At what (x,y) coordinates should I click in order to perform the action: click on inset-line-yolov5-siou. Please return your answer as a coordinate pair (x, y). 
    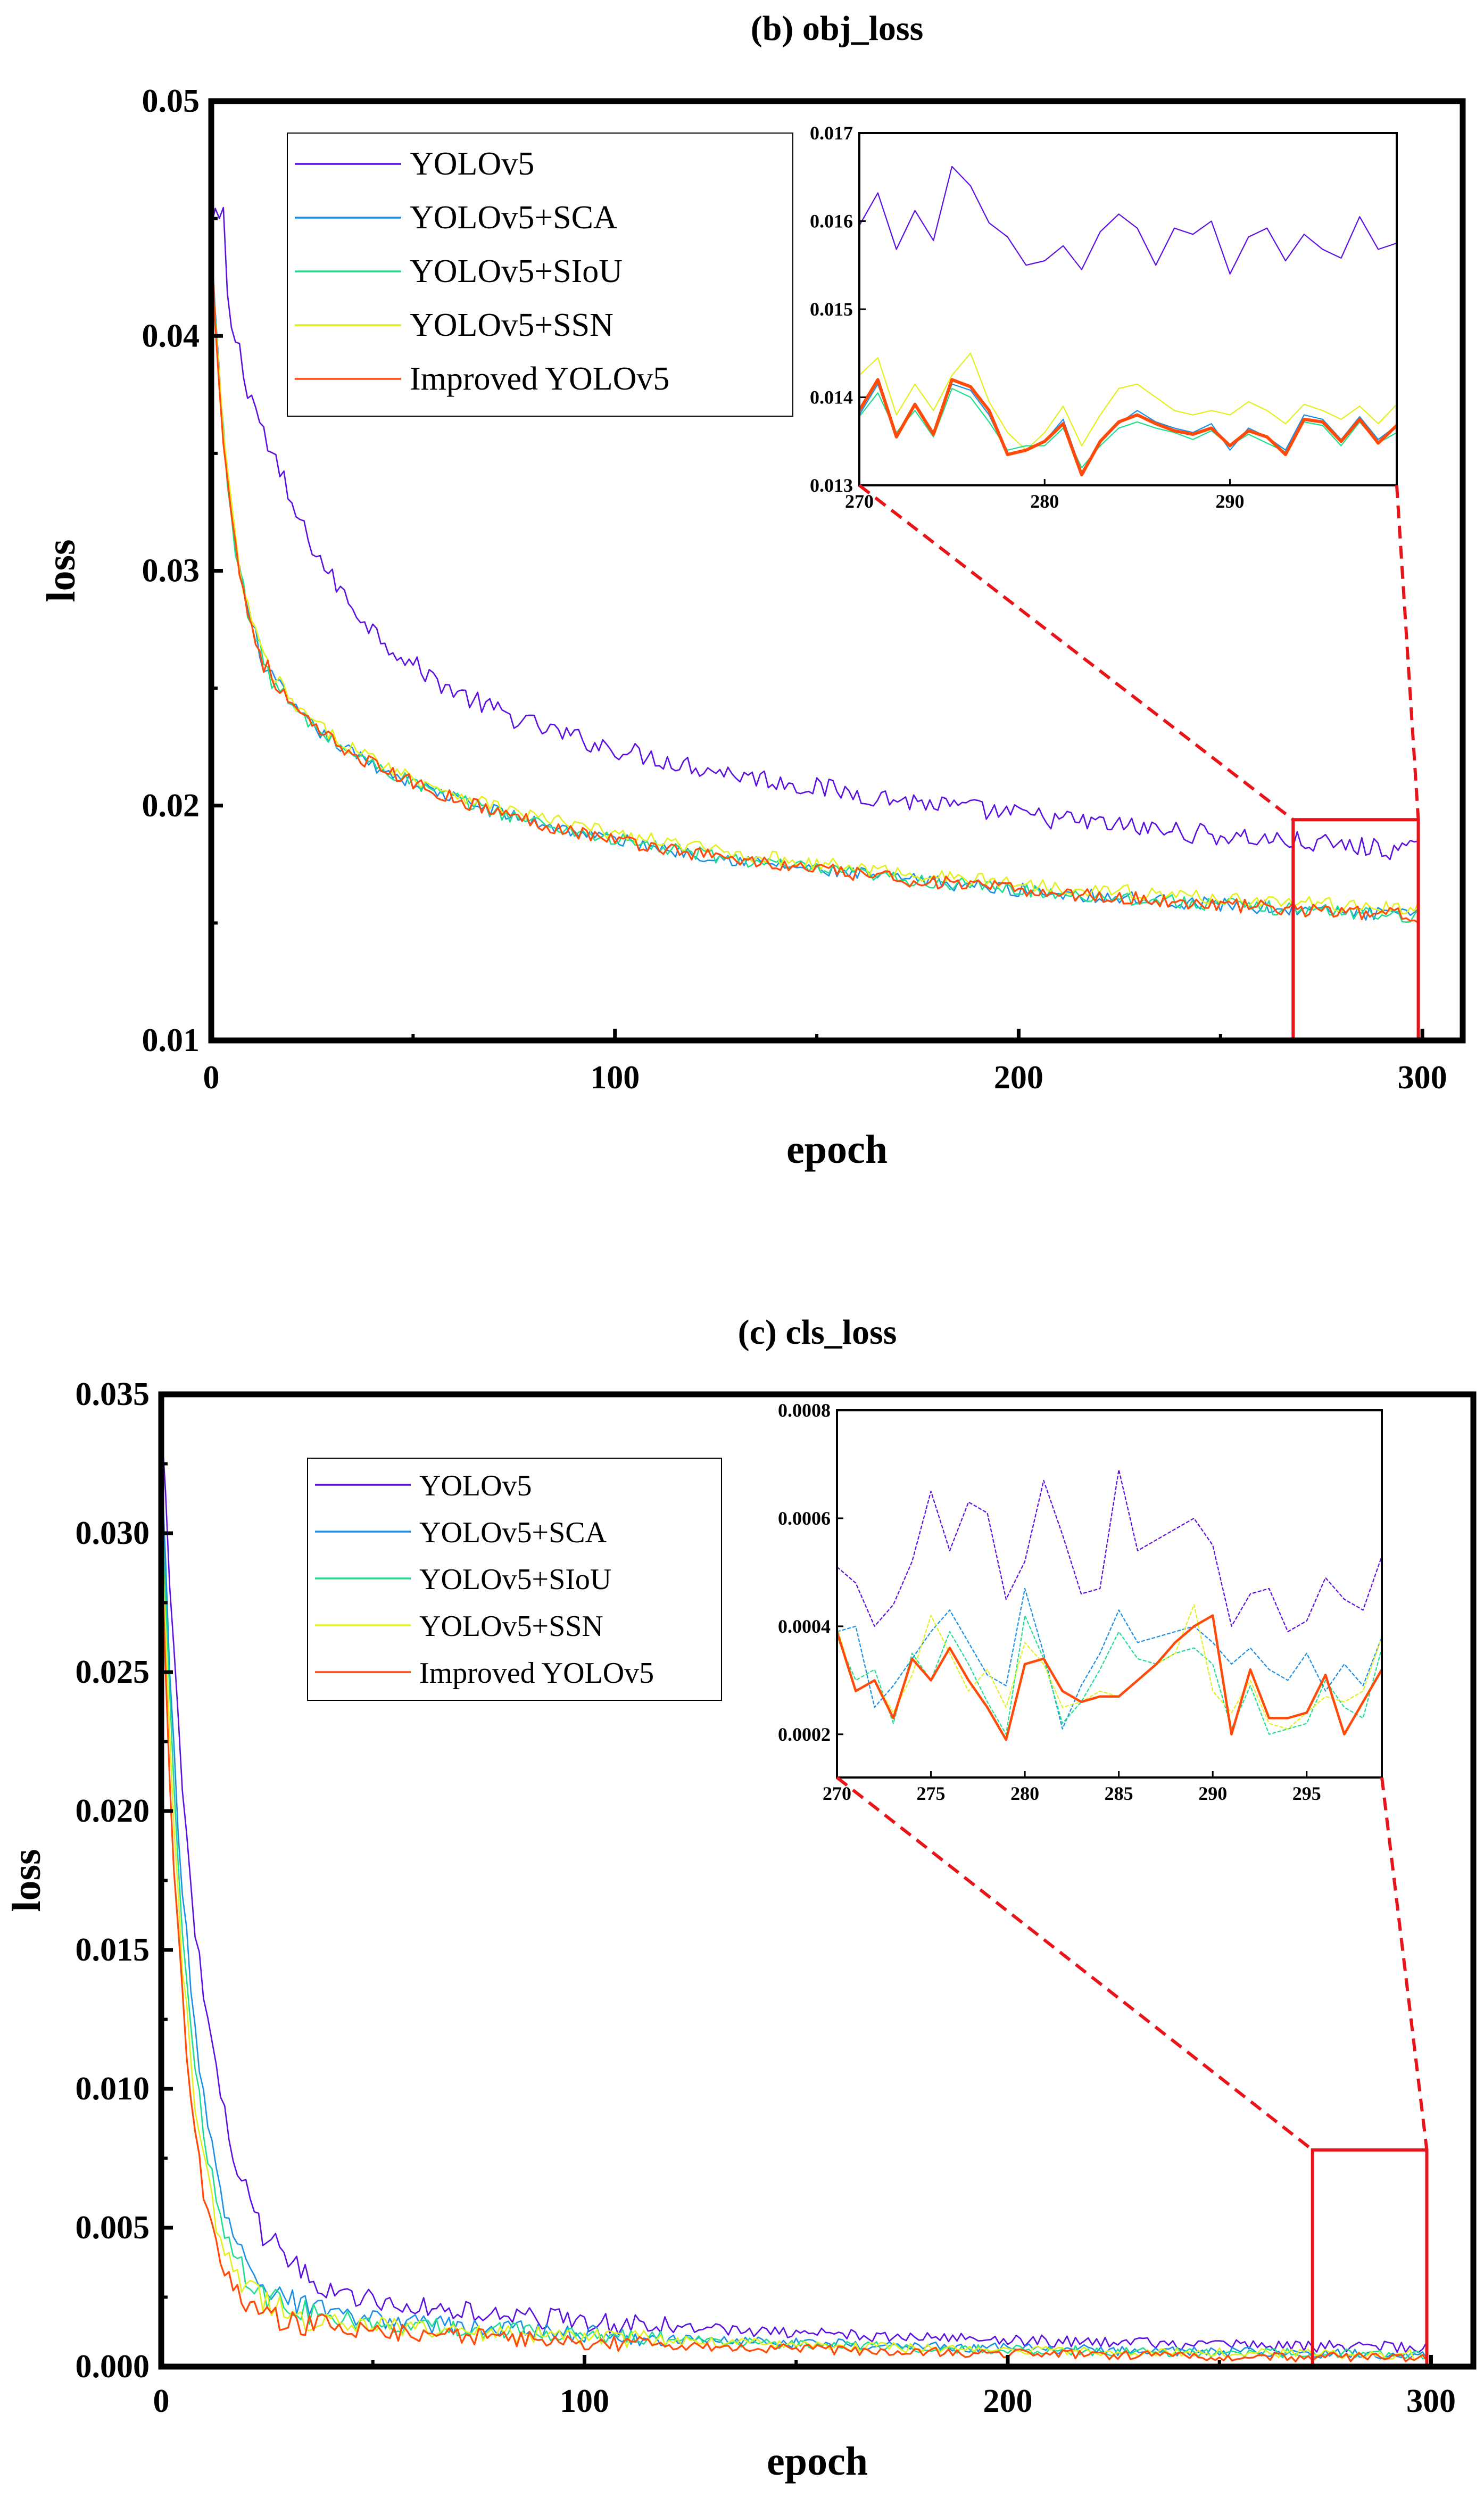
    Looking at the image, I should click on (1128, 428).